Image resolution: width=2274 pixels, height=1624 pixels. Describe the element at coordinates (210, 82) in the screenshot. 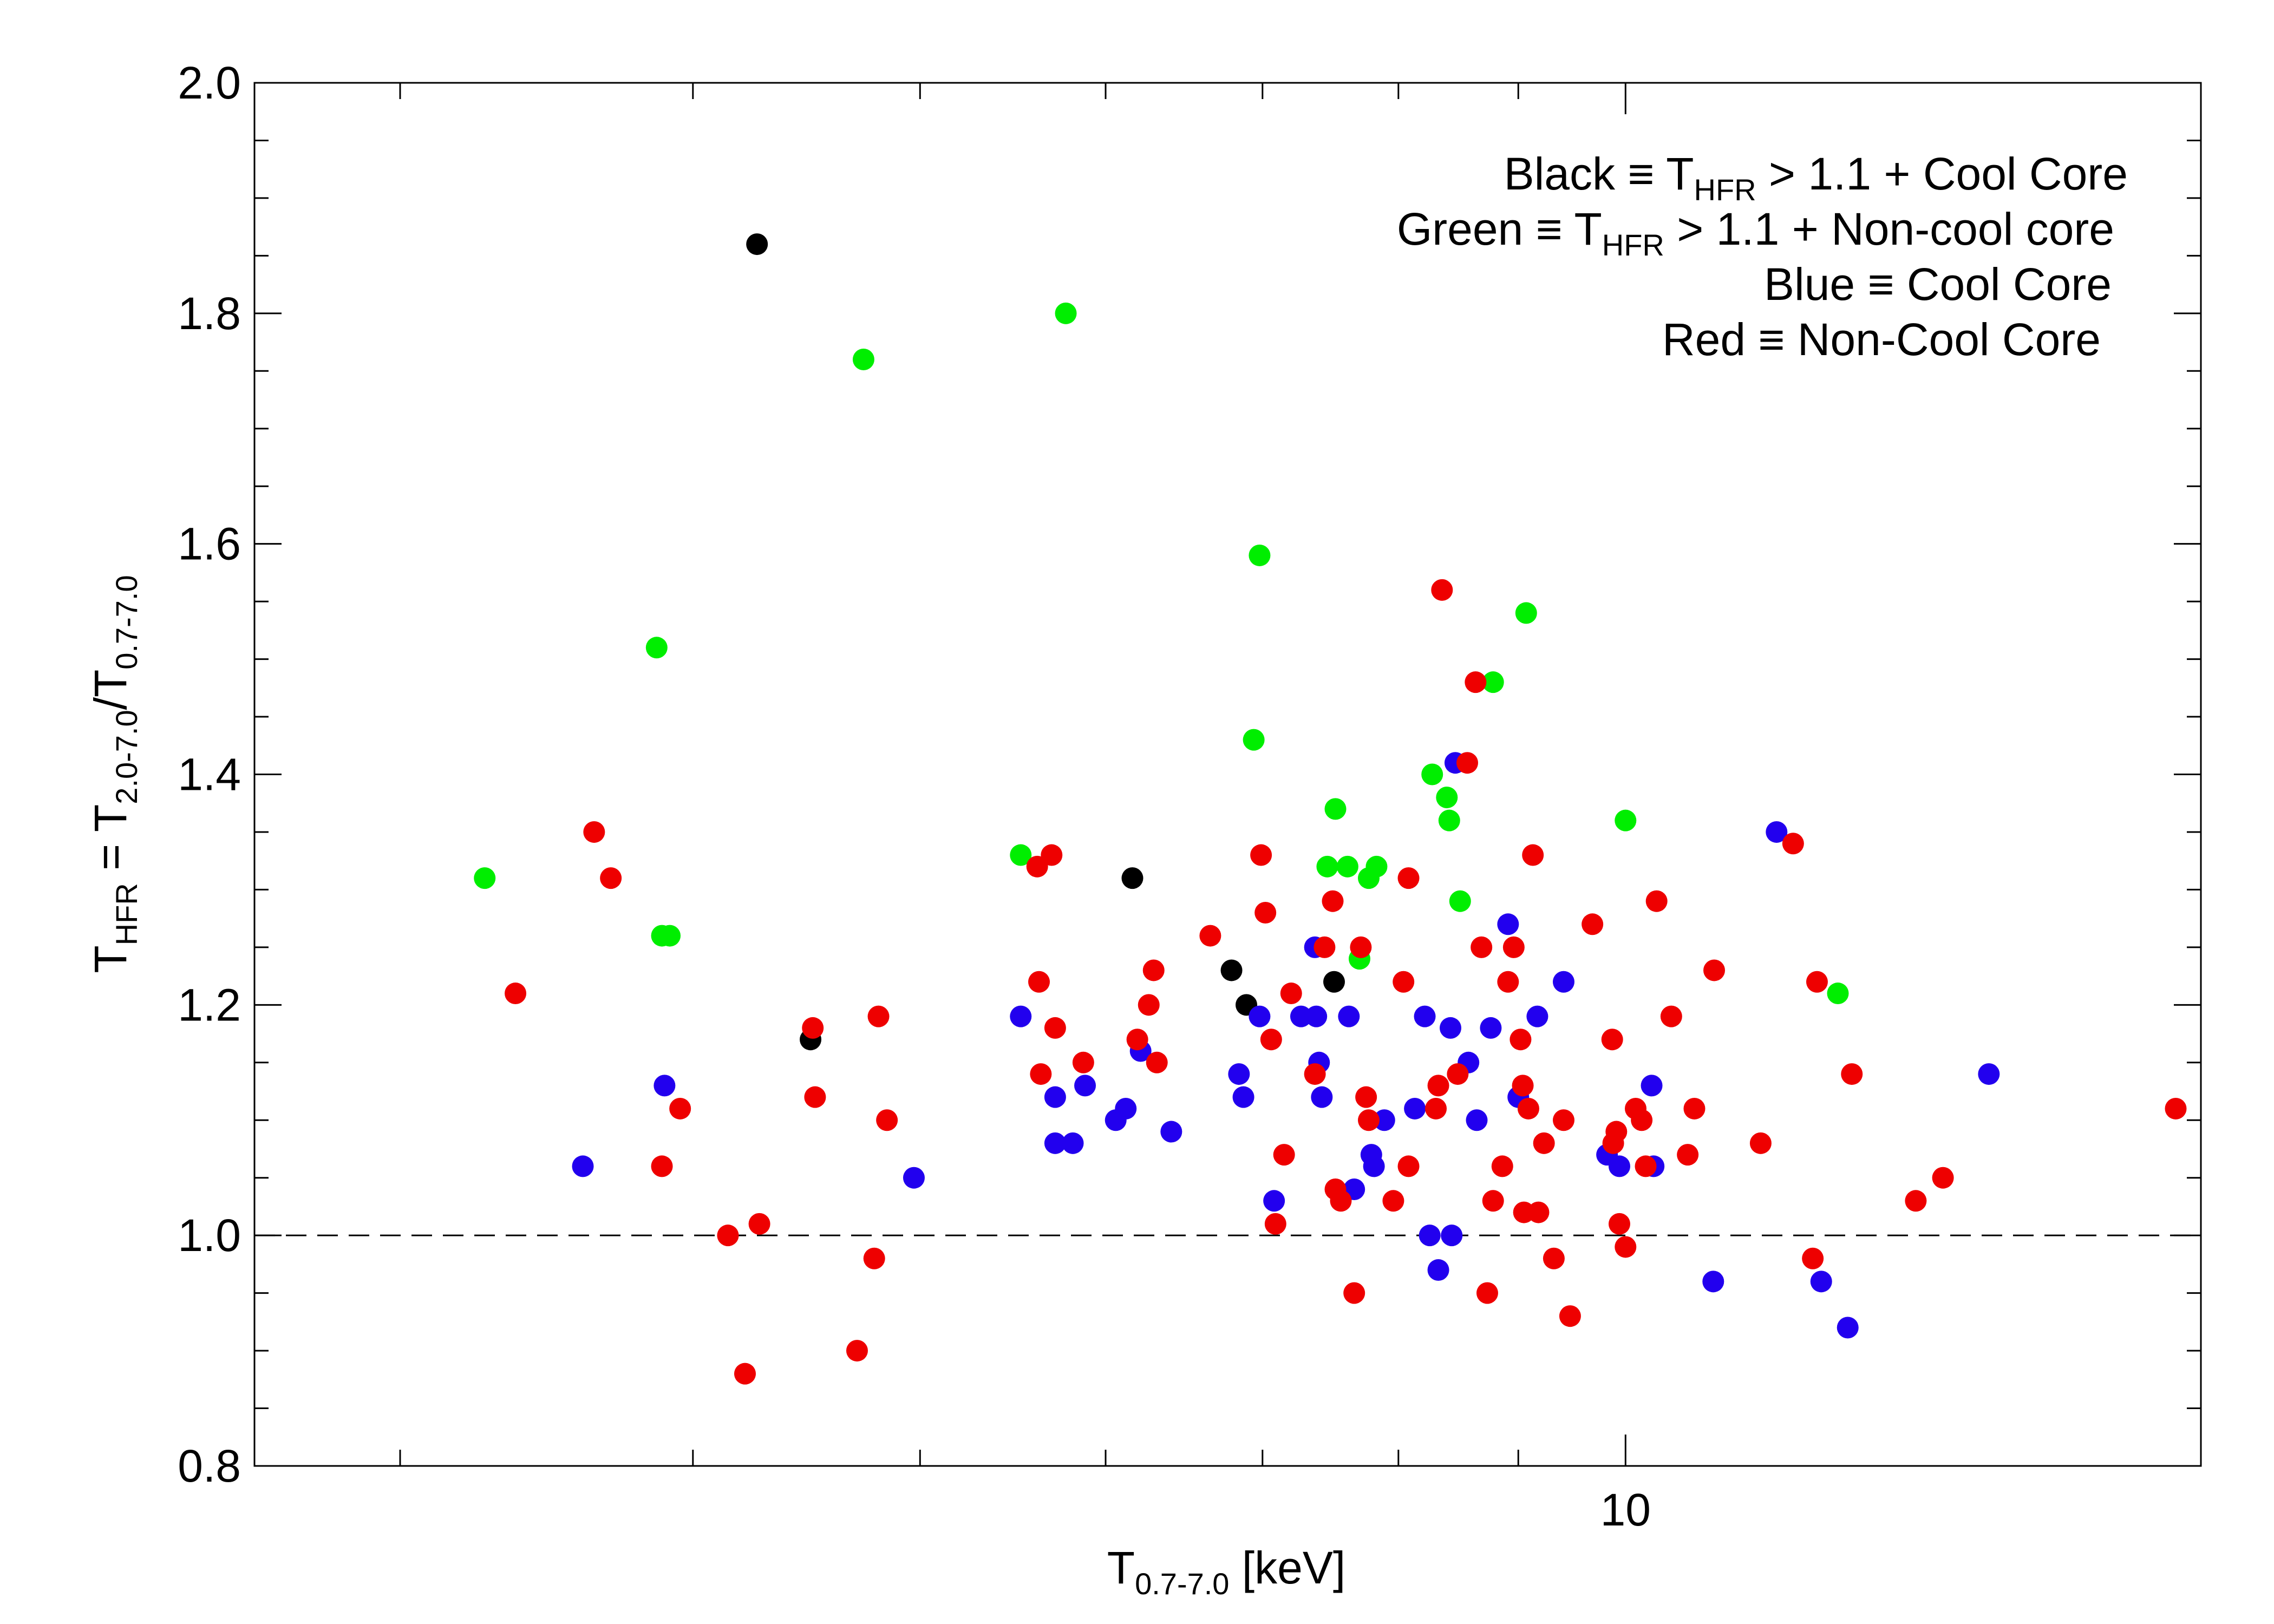

I see `y-tick-label: 2.0` at that location.